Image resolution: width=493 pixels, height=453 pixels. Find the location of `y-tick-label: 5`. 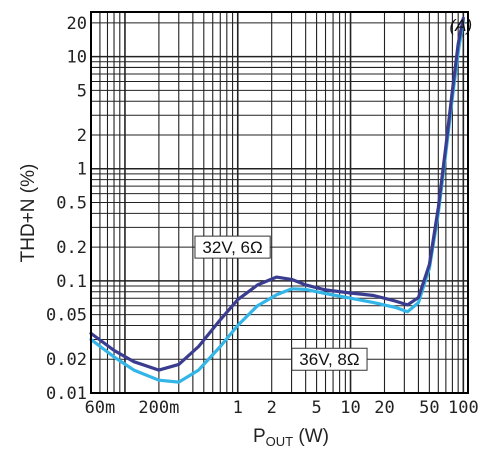

y-tick-label: 5 is located at coordinates (82, 91).